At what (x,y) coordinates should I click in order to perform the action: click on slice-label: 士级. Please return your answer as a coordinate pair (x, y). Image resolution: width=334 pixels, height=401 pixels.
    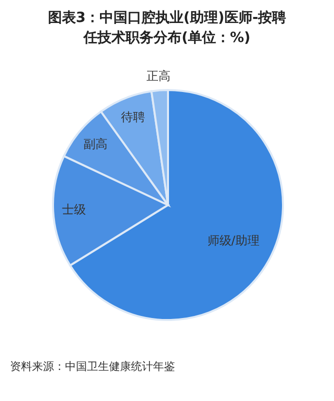
    Looking at the image, I should click on (74, 209).